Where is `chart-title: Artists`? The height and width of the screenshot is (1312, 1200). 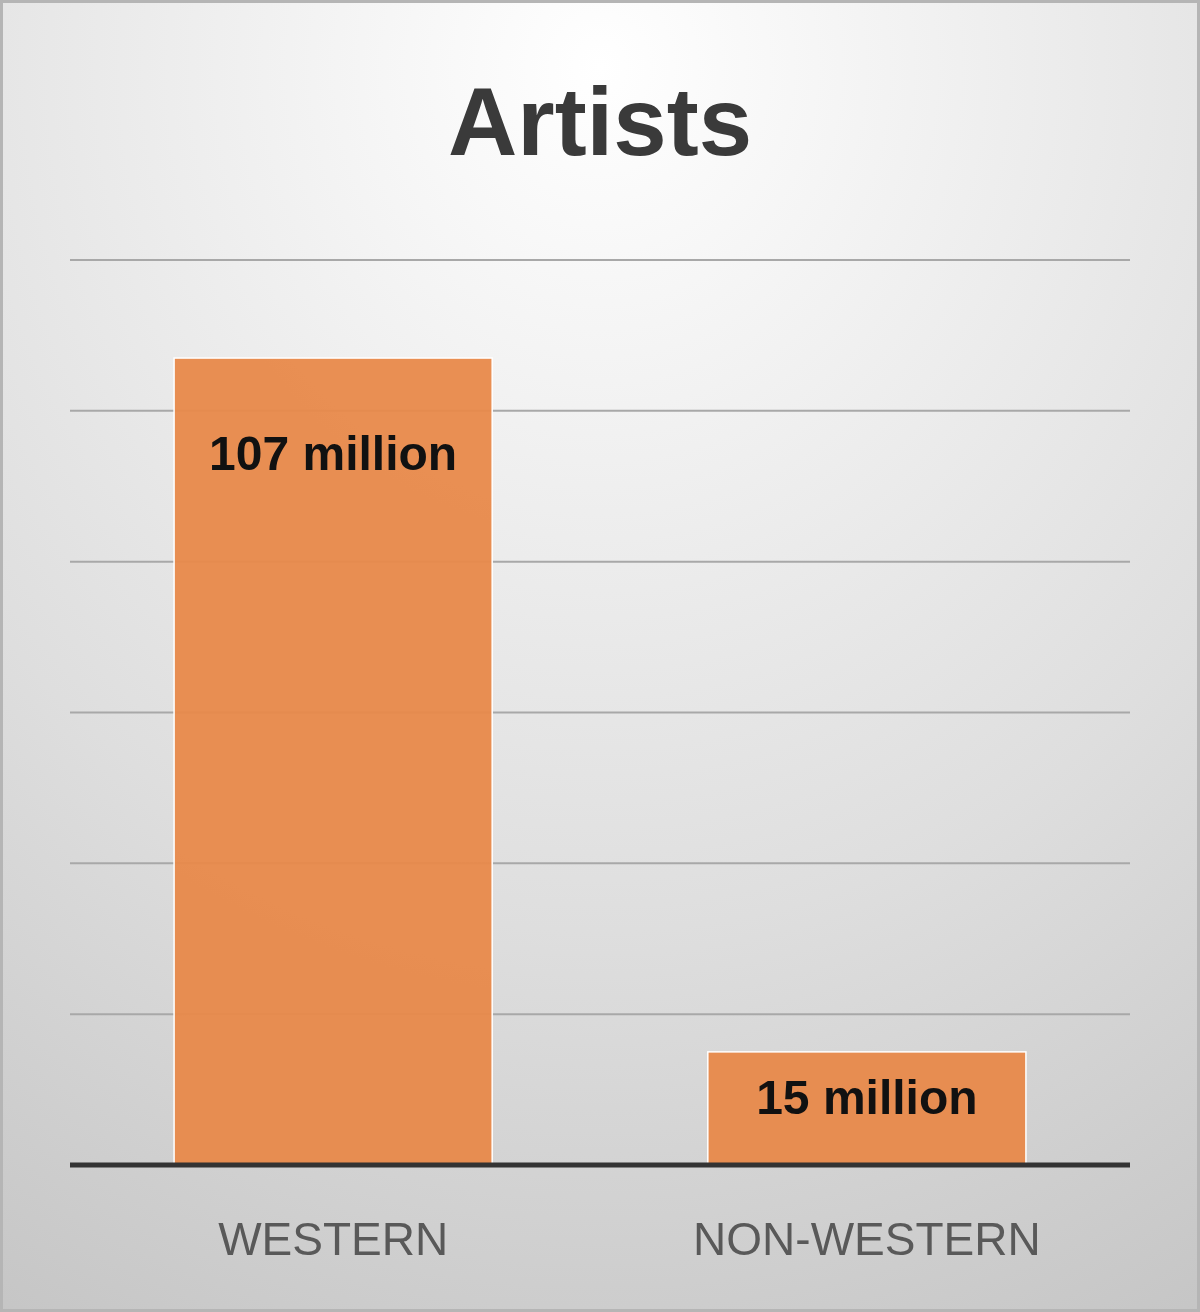 chart-title: Artists is located at coordinates (600, 121).